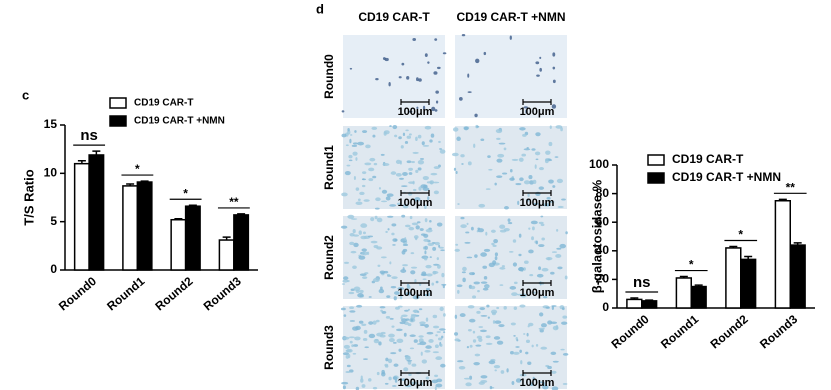 The image size is (831, 390). I want to click on x-tick-label: Round2, so click(173, 294).